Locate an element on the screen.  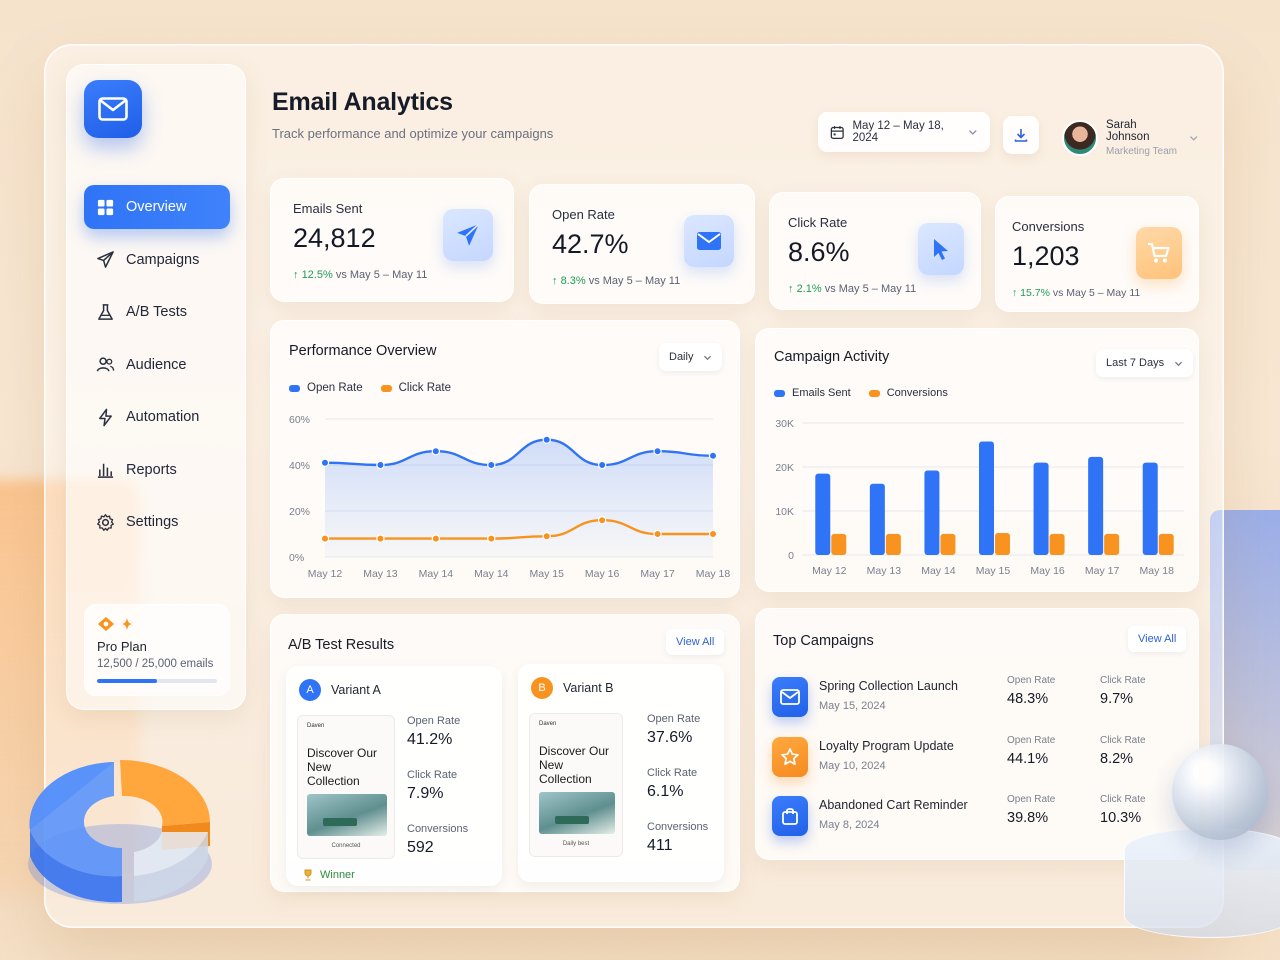
stat-label: Click Rate is located at coordinates (818, 222).